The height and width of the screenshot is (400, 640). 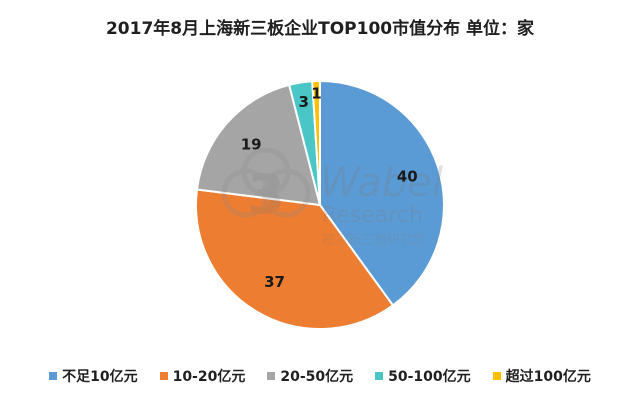 What do you see at coordinates (372, 215) in the screenshot?
I see `watermark-sub: Research` at bounding box center [372, 215].